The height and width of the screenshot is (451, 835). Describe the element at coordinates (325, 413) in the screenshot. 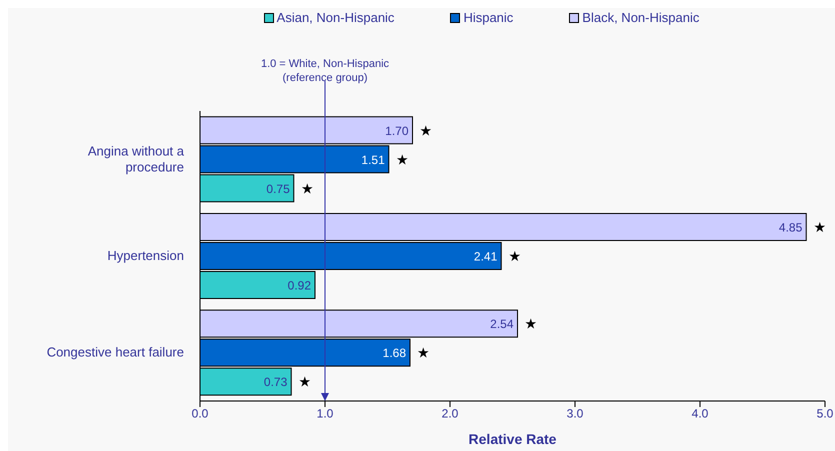

I see `x-tick-label: 1.0` at that location.